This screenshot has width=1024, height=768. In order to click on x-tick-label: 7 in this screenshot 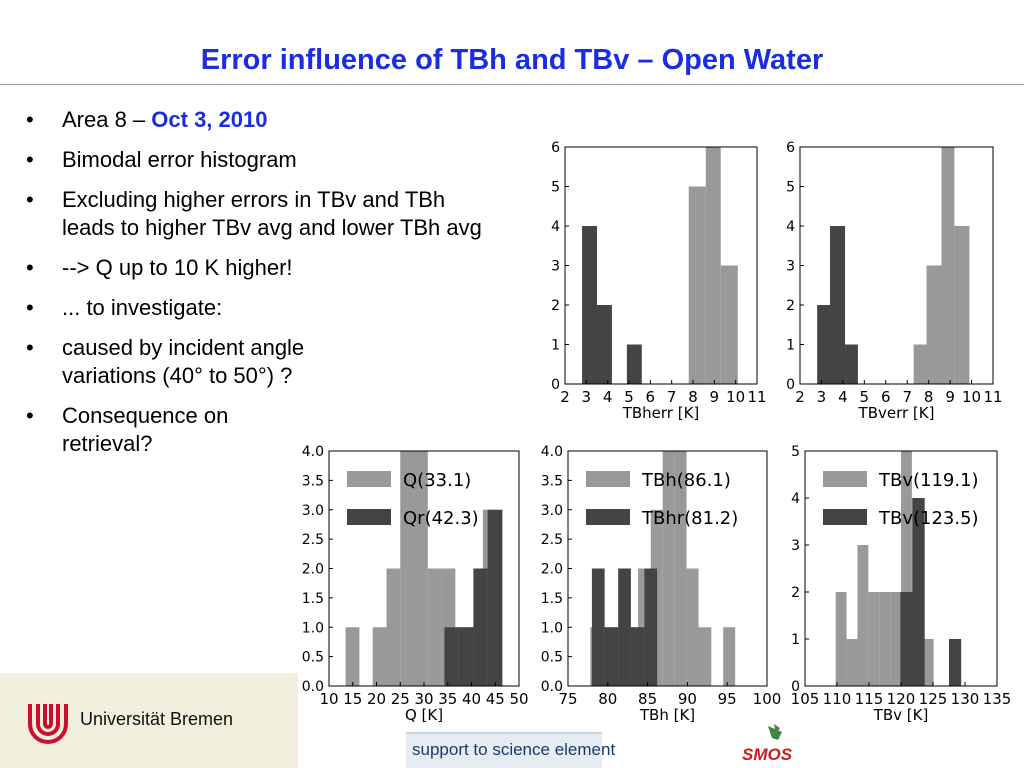, I will do `click(672, 397)`.